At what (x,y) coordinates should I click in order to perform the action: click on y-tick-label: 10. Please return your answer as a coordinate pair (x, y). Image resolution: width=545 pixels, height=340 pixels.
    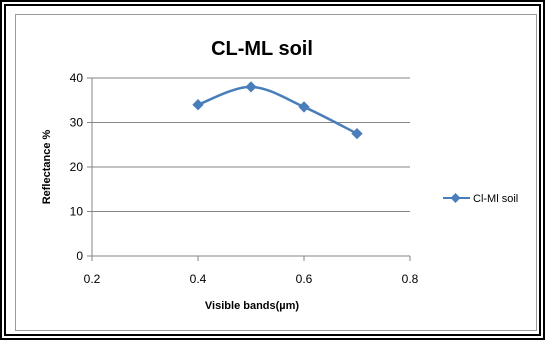
    Looking at the image, I should click on (77, 212).